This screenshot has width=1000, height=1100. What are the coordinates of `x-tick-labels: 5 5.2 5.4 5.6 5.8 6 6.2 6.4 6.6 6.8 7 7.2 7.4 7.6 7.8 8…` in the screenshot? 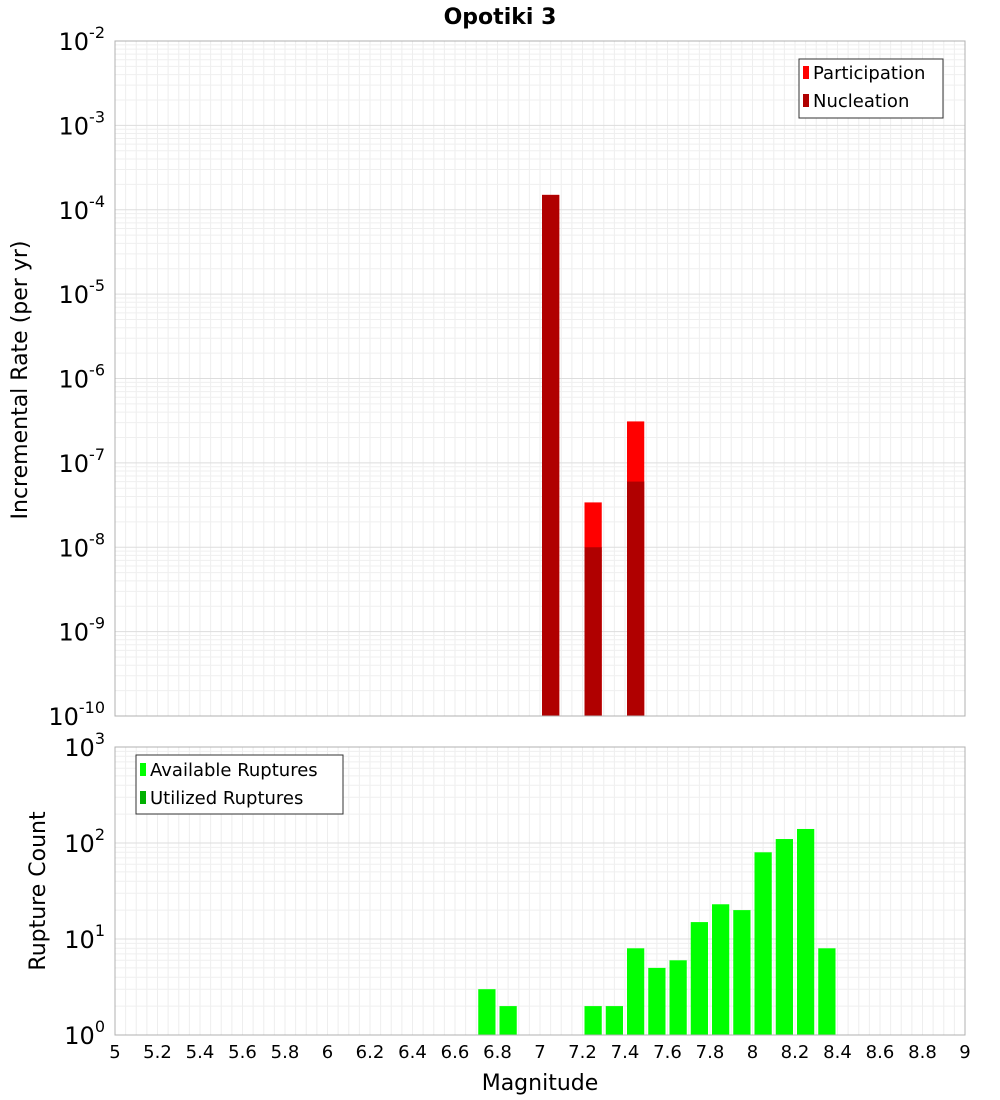 It's located at (539, 1052).